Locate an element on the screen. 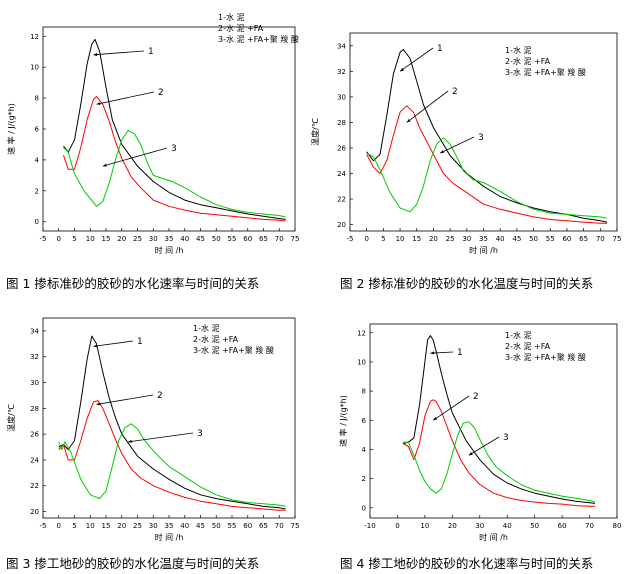  x-tick-label: 25 is located at coordinates (137, 239).